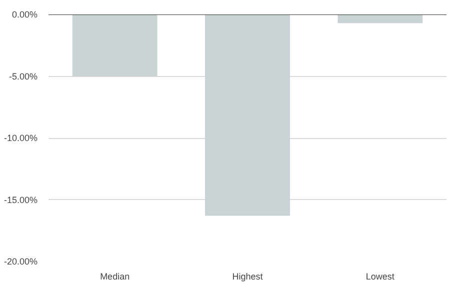 Image resolution: width=460 pixels, height=284 pixels. What do you see at coordinates (380, 277) in the screenshot?
I see `x-tick-label: Lowest` at bounding box center [380, 277].